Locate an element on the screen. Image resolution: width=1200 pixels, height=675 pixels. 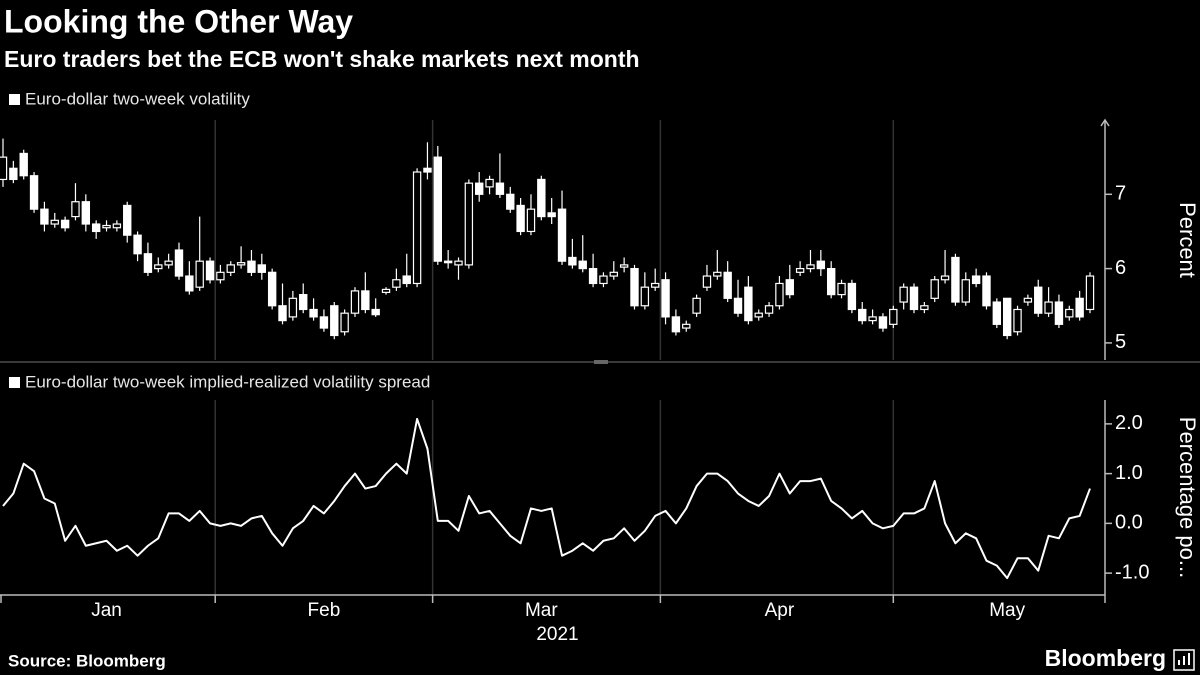
logo: Bloomberg is located at coordinates (1105, 658).